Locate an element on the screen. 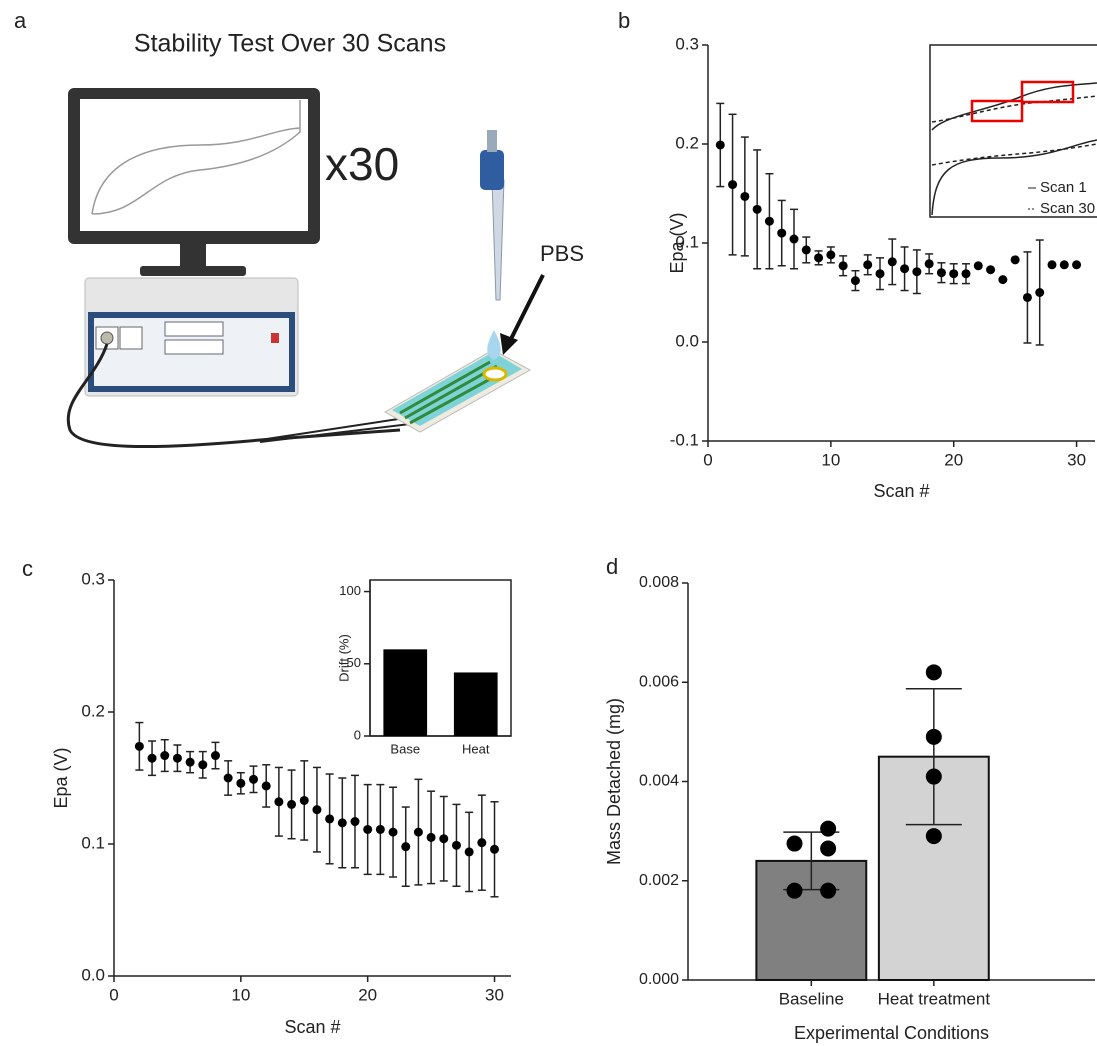  y-tick-label: 0.006 is located at coordinates (659, 681).